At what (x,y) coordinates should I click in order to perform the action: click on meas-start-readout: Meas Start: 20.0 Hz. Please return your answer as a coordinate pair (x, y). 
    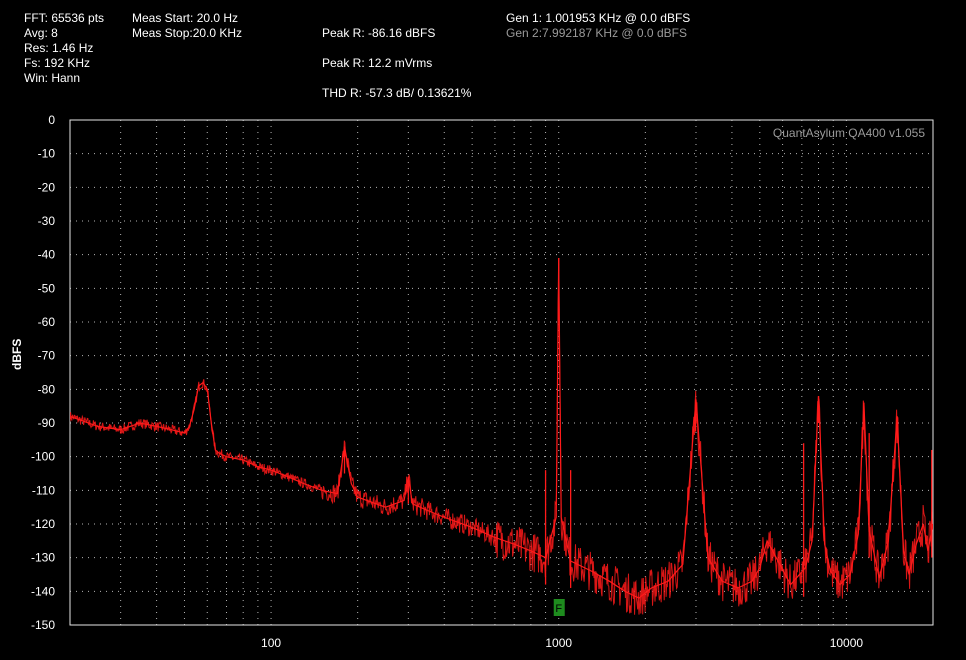
    Looking at the image, I should click on (185, 18).